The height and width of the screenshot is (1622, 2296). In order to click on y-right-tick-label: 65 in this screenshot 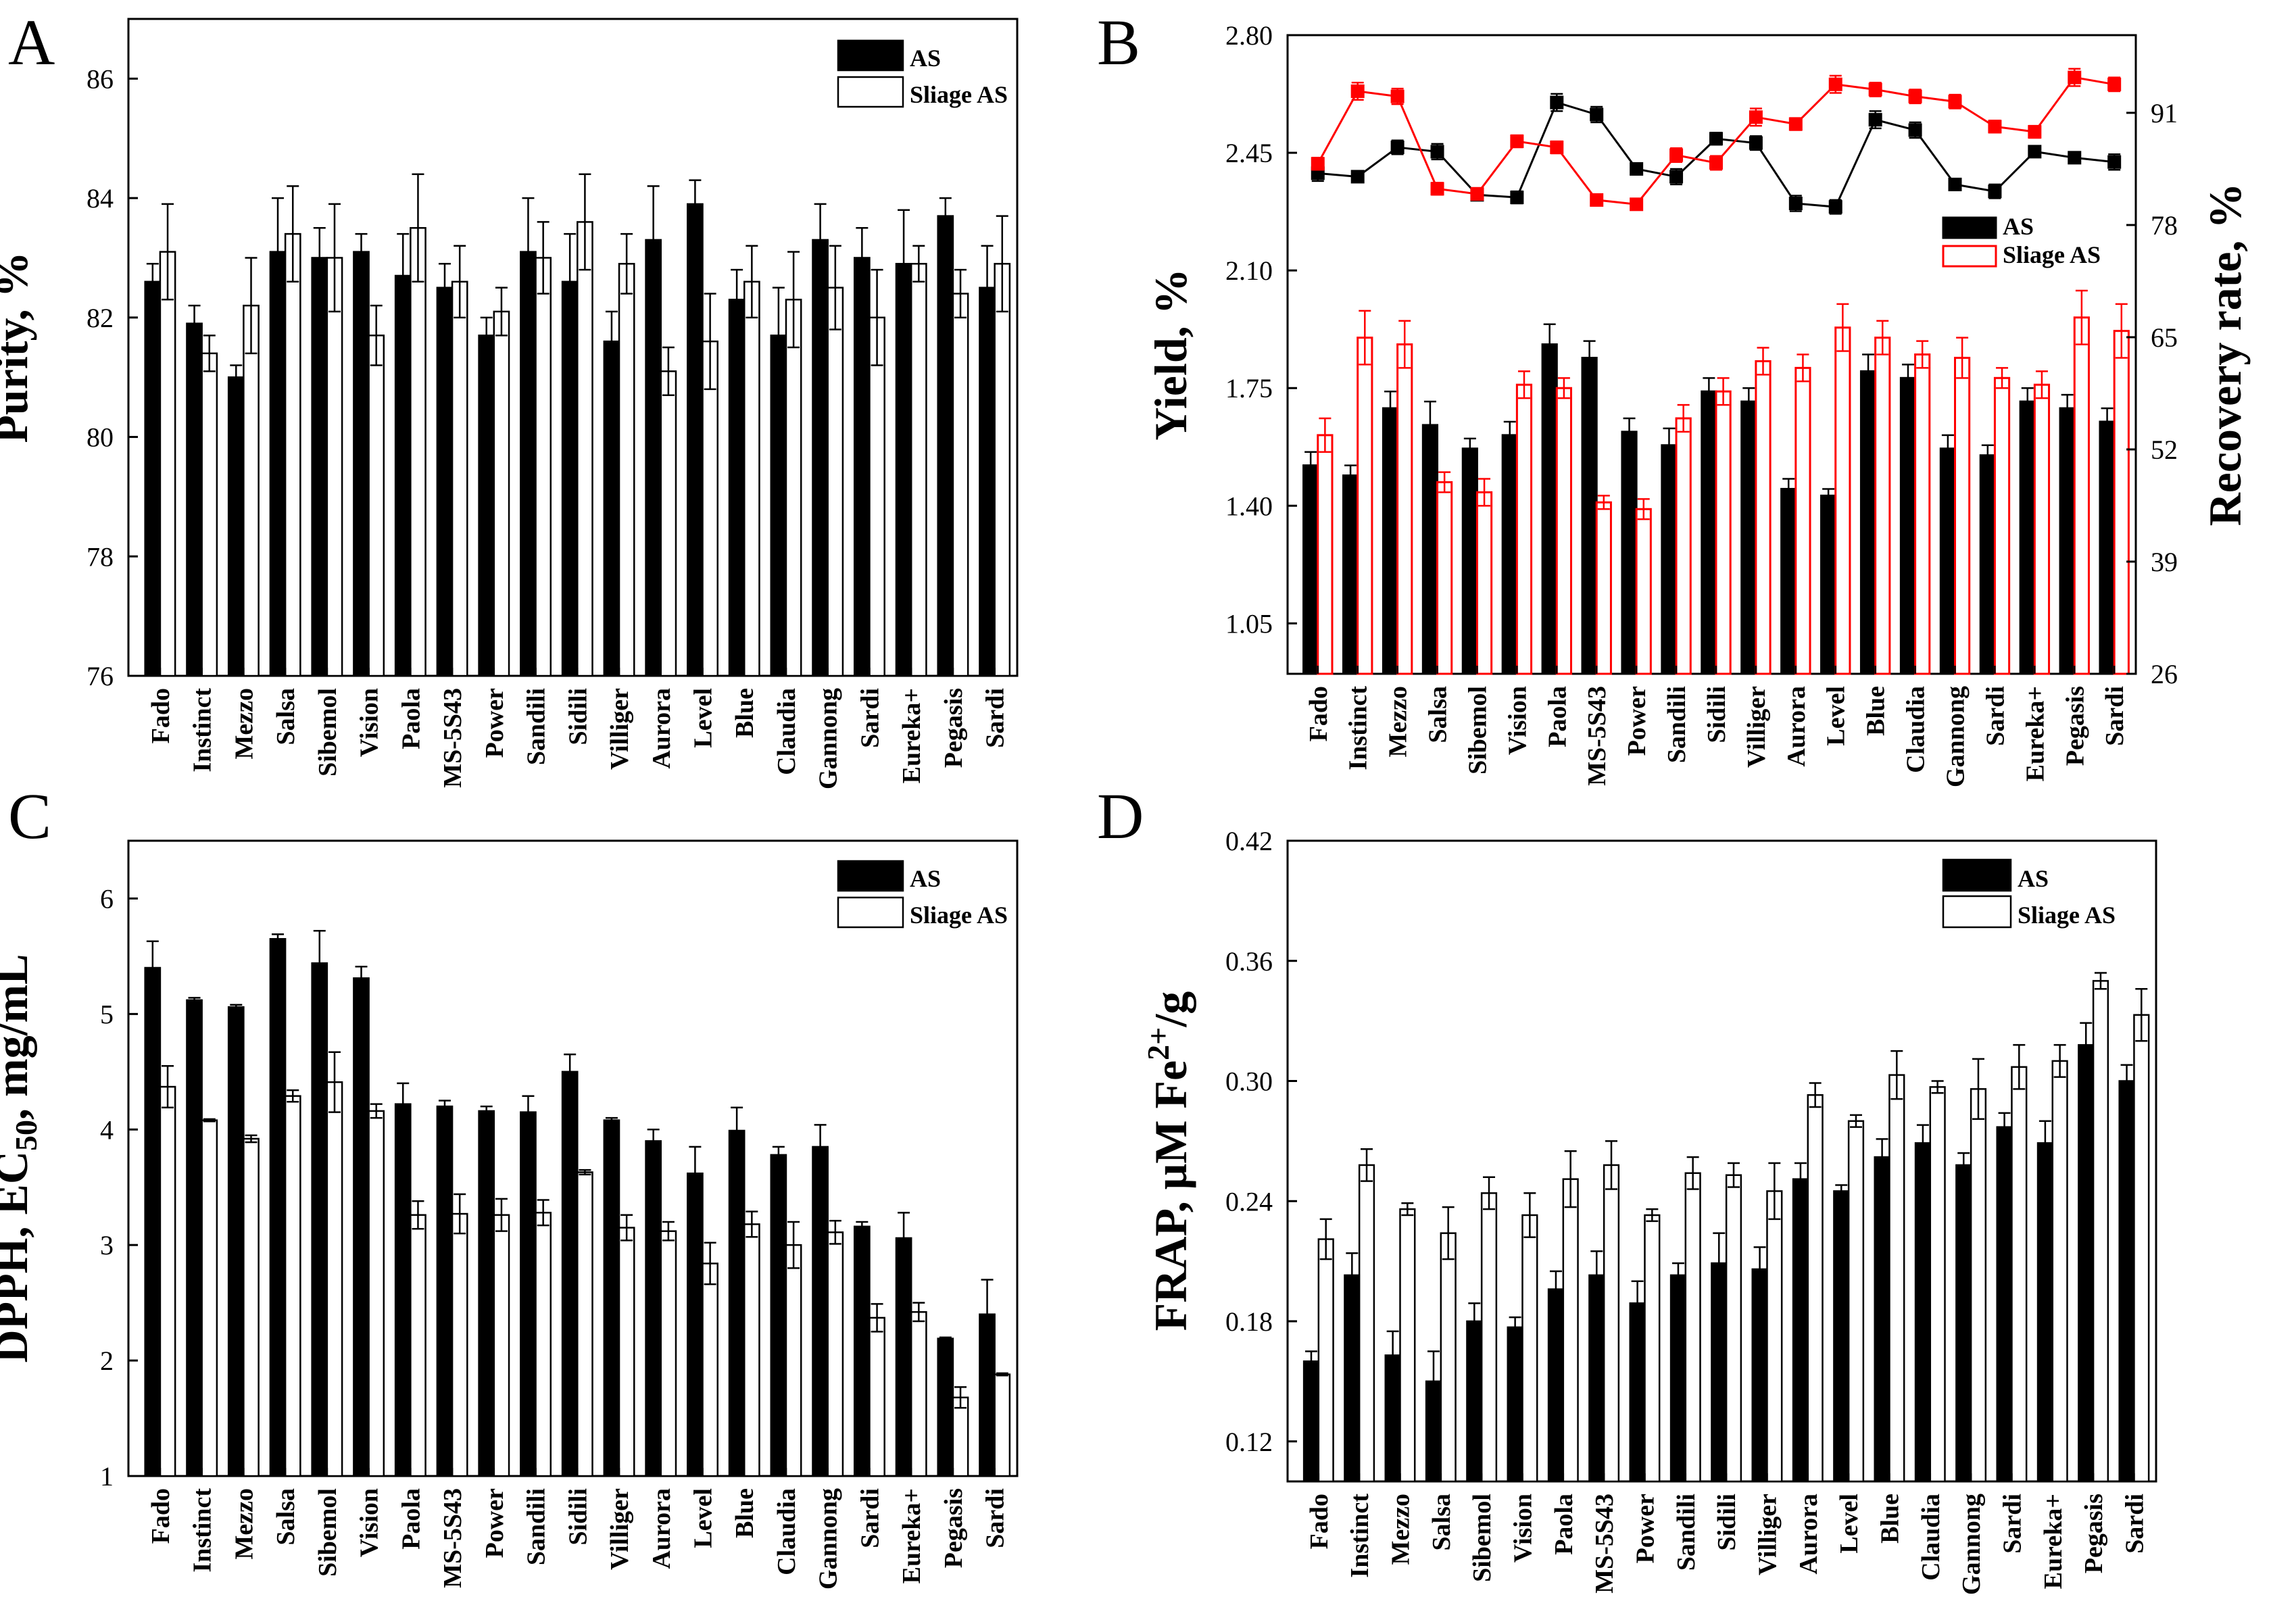, I will do `click(2164, 337)`.